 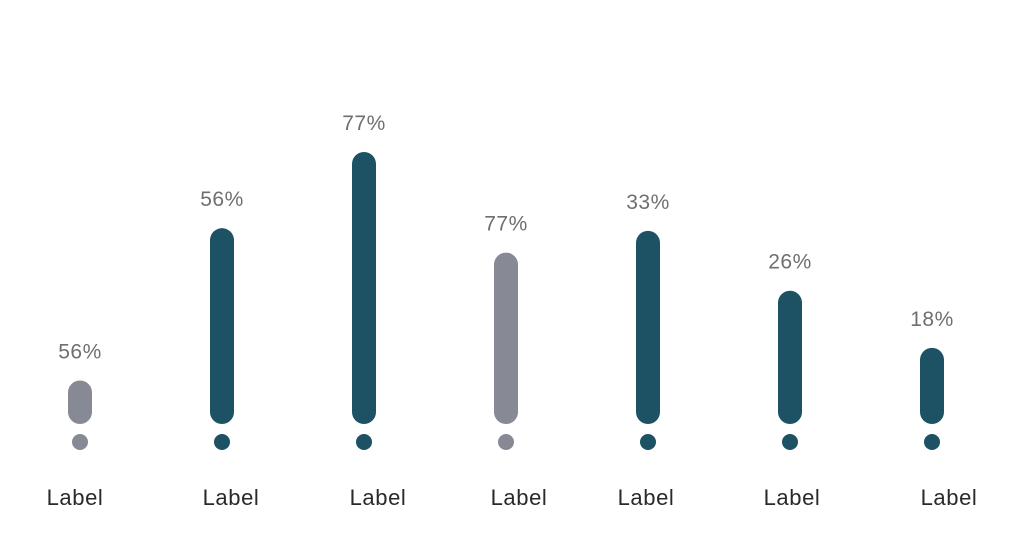 What do you see at coordinates (80, 351) in the screenshot?
I see `value-label-1: 56%` at bounding box center [80, 351].